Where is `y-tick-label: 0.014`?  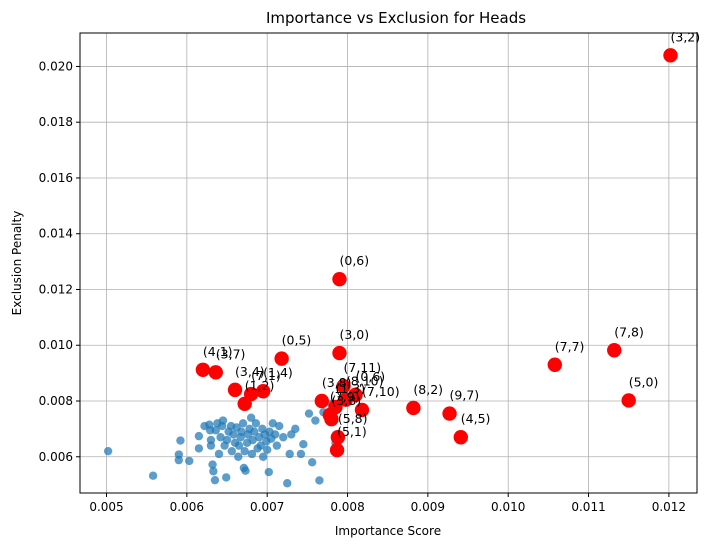
y-tick-label: 0.014 is located at coordinates (56, 234).